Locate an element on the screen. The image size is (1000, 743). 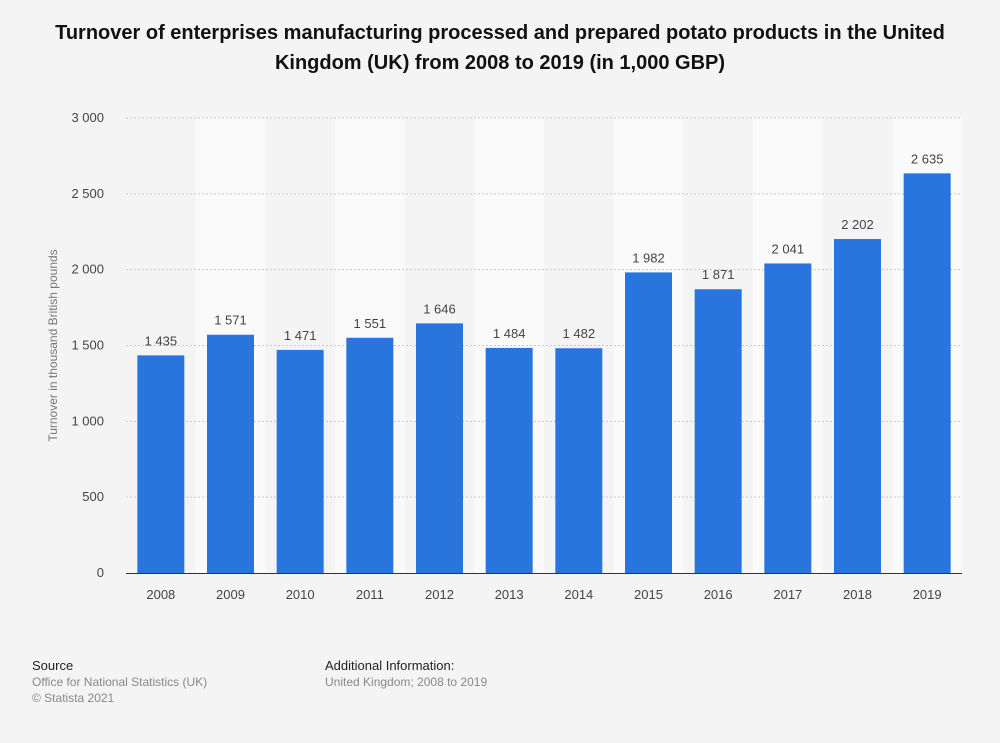
bar-2018 is located at coordinates (857, 406).